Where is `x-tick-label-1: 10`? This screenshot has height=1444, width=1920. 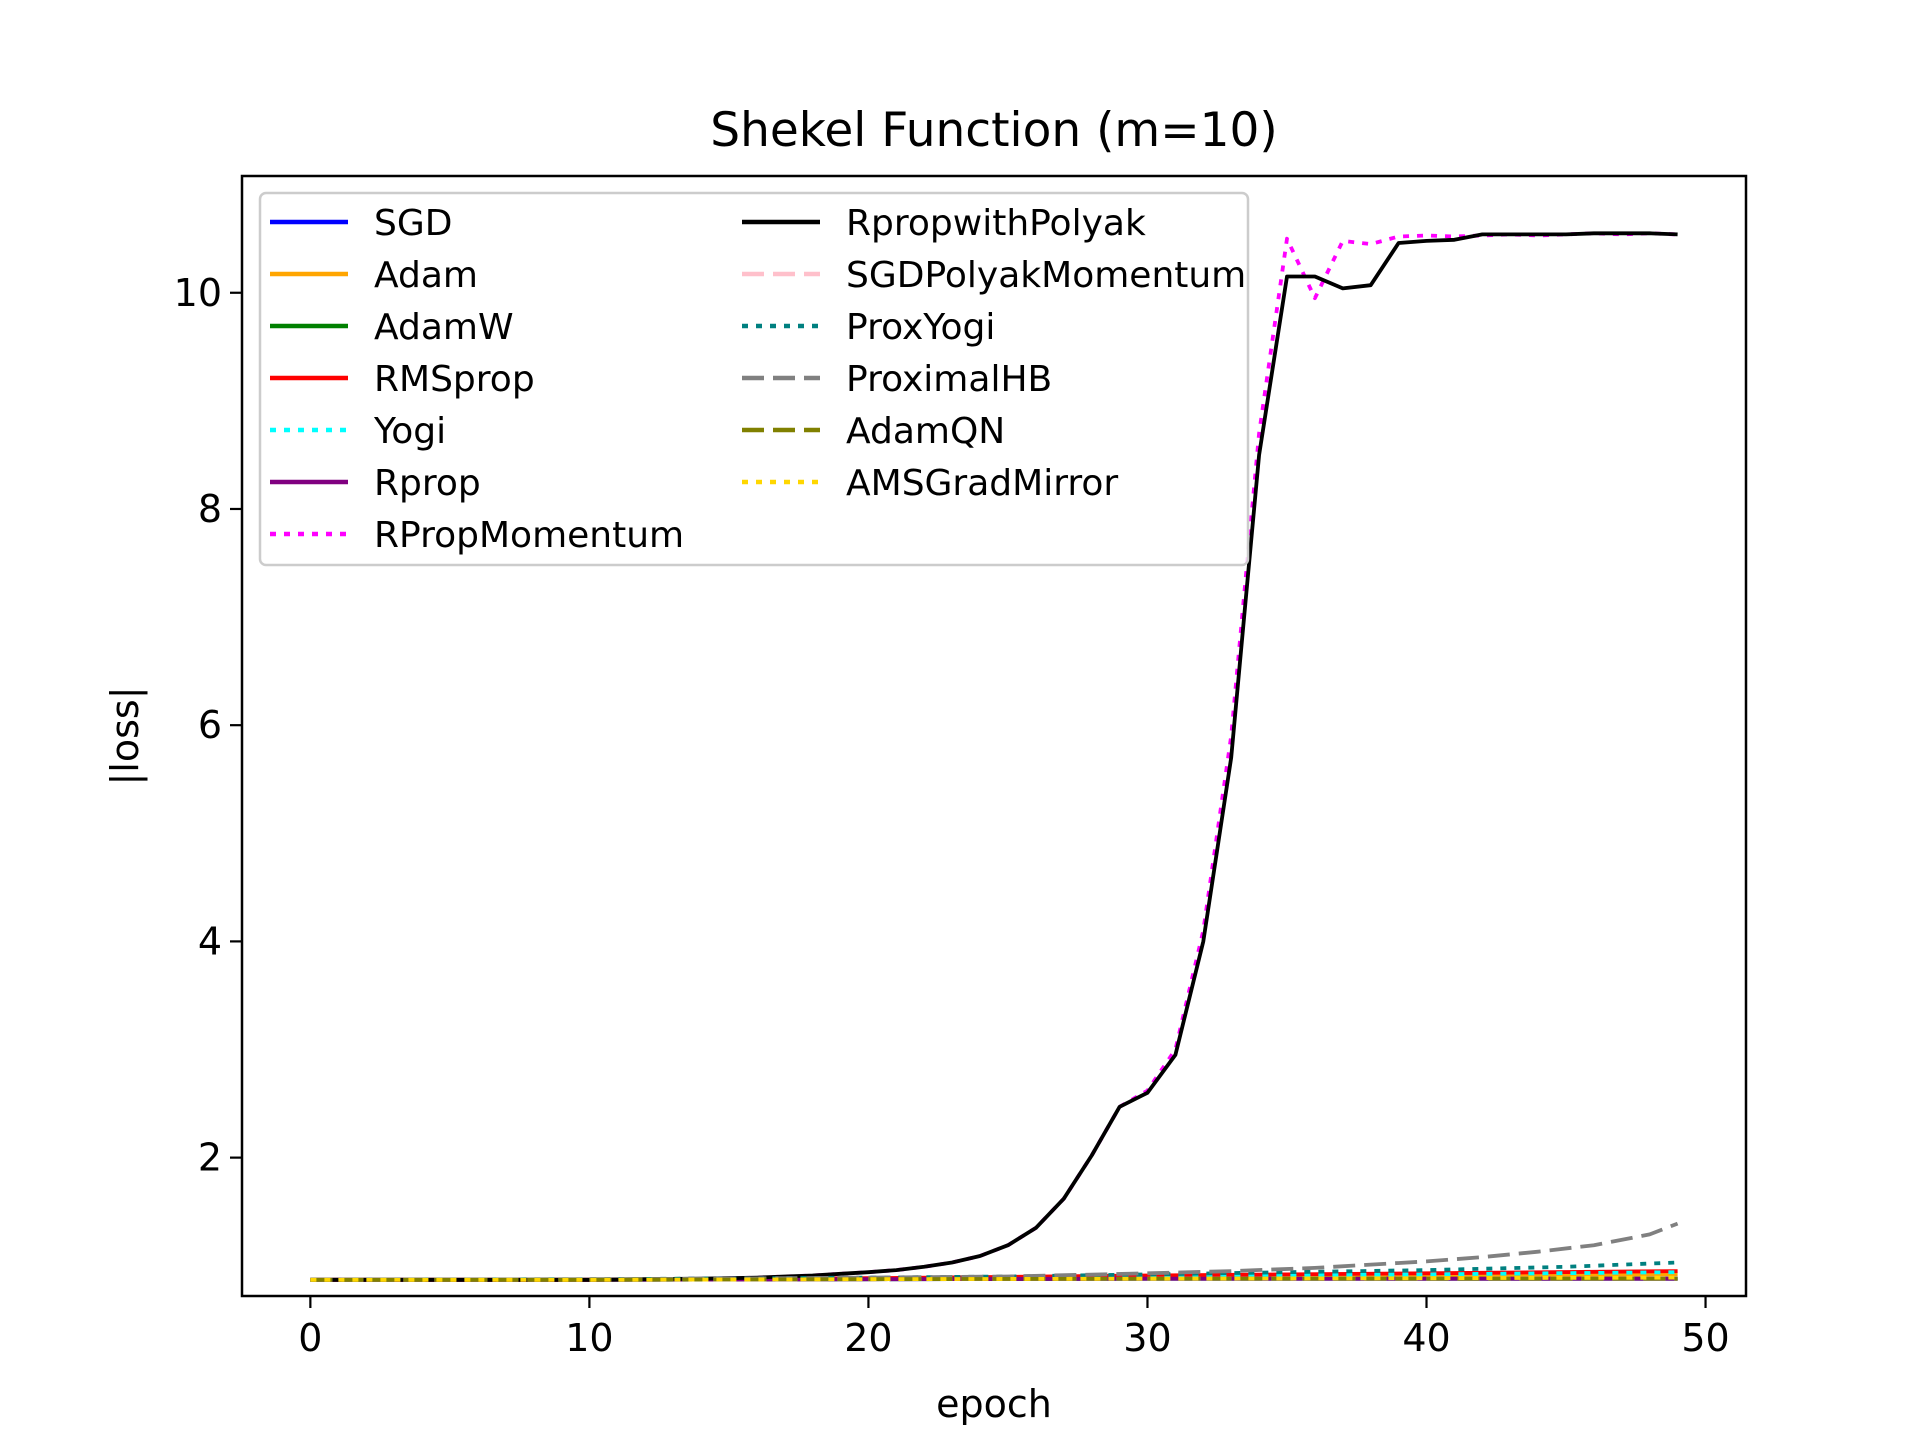
x-tick-label-1: 10 is located at coordinates (589, 1338).